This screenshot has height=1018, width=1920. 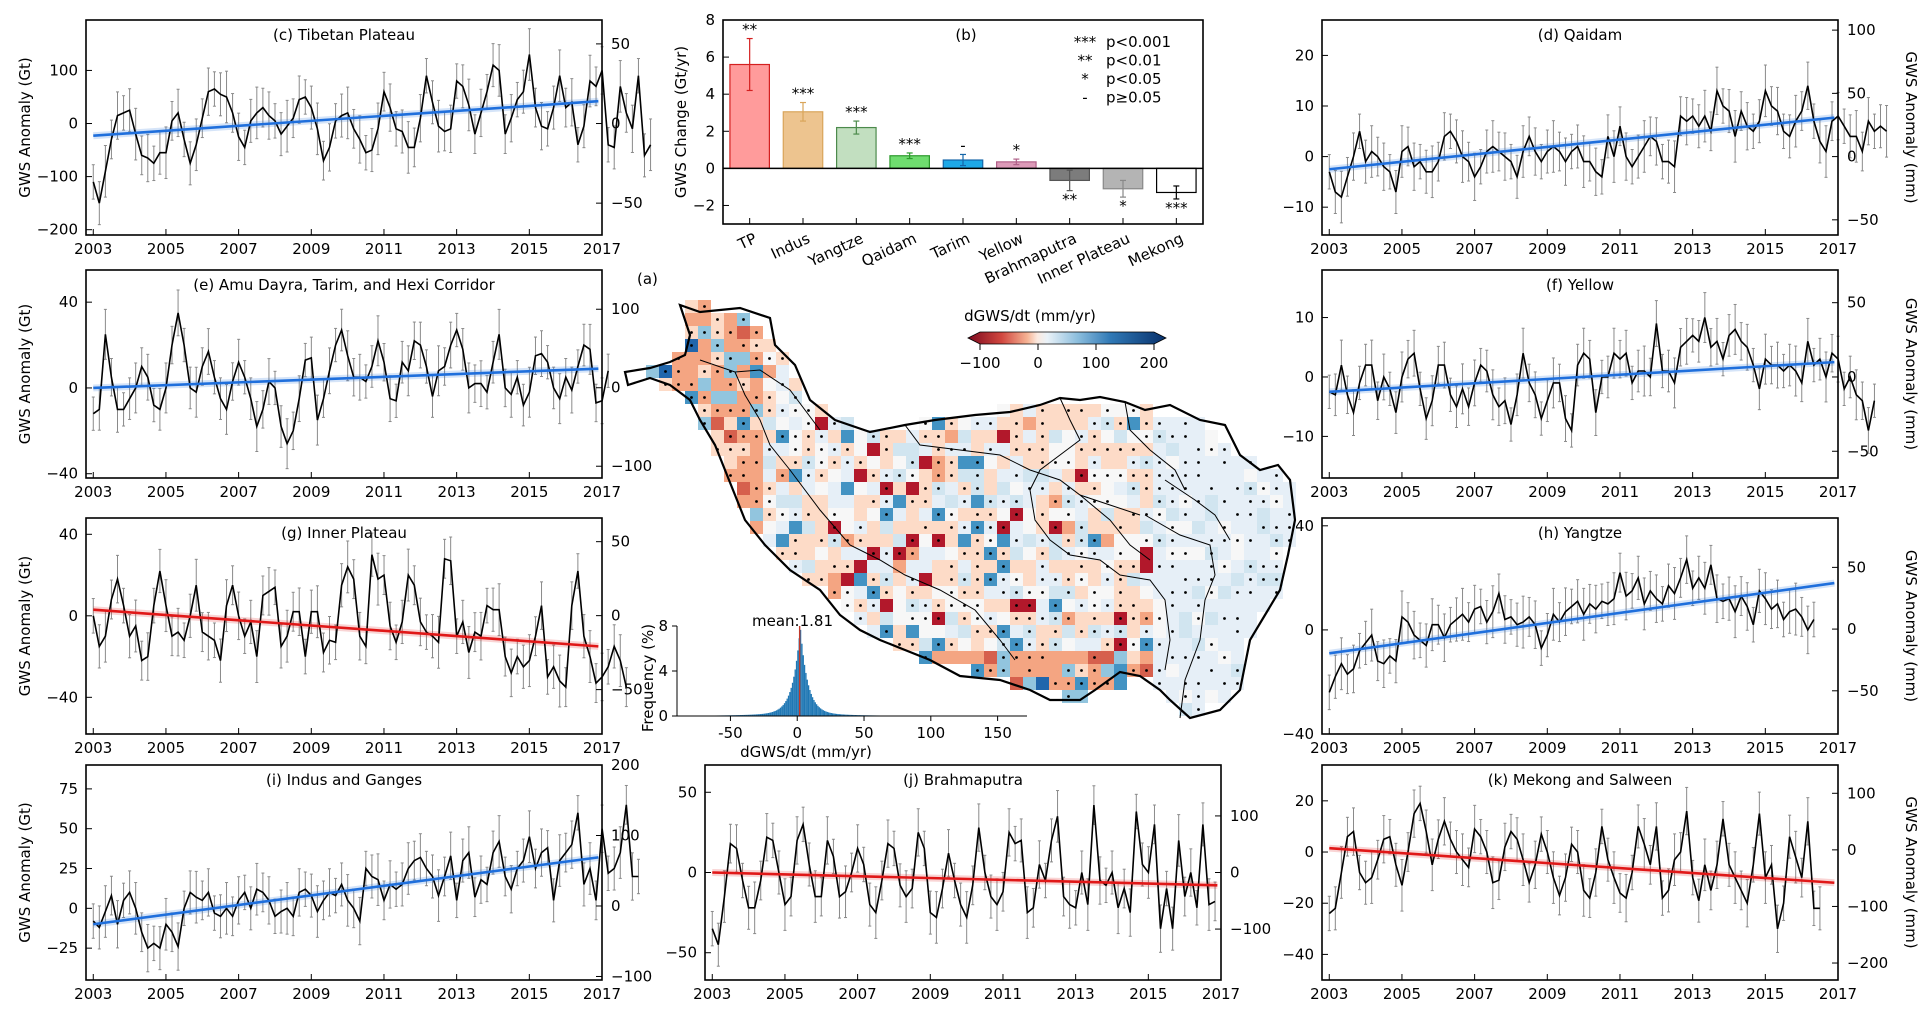 What do you see at coordinates (1298, 954) in the screenshot?
I see `y-tick-label: −40` at bounding box center [1298, 954].